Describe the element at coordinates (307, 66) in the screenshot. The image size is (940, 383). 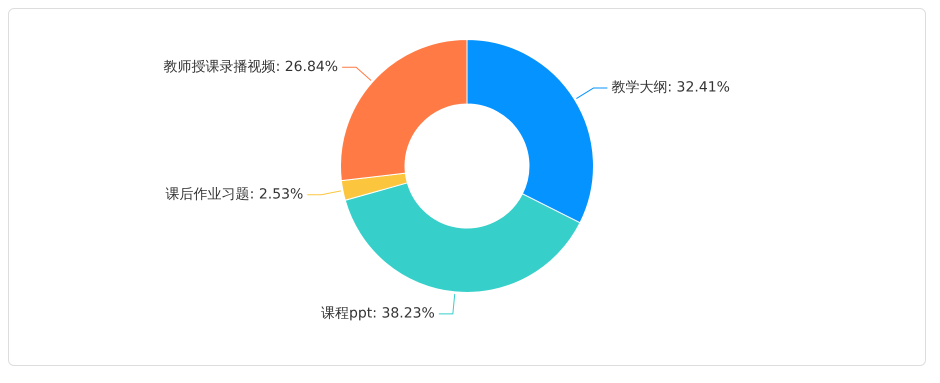
I see `data-label: : 26.84%` at that location.